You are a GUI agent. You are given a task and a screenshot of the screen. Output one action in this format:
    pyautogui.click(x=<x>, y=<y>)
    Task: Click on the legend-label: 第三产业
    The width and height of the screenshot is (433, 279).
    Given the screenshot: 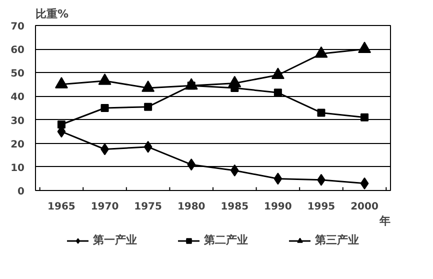 What is the action you would take?
    pyautogui.click(x=337, y=240)
    